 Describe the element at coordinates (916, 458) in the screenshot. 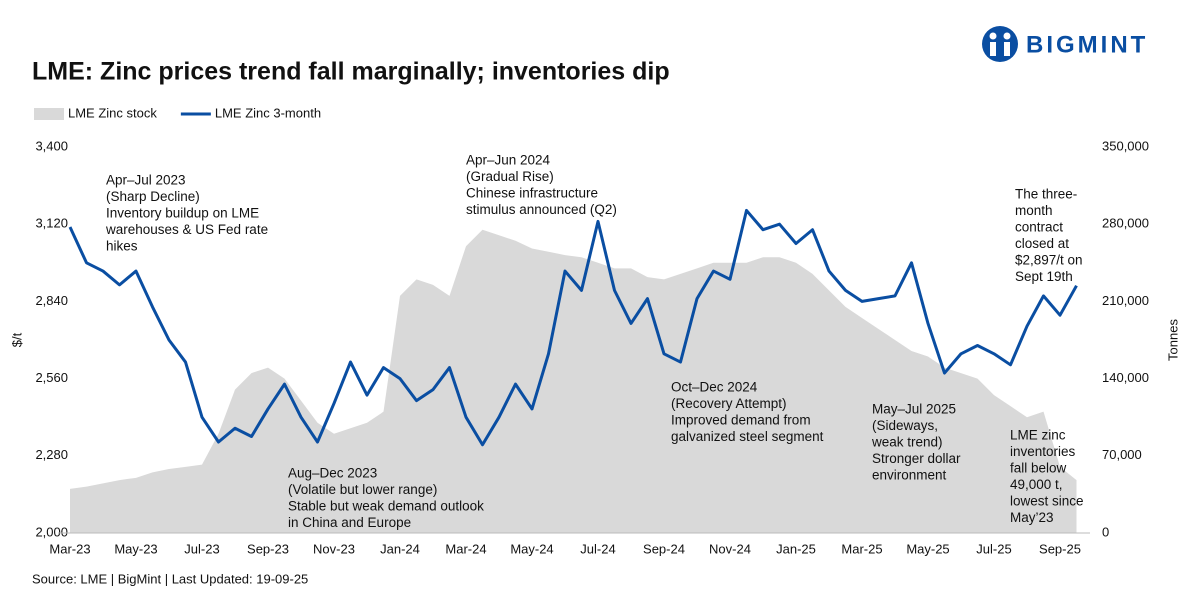

I see `annotation: Stronger dollar` at that location.